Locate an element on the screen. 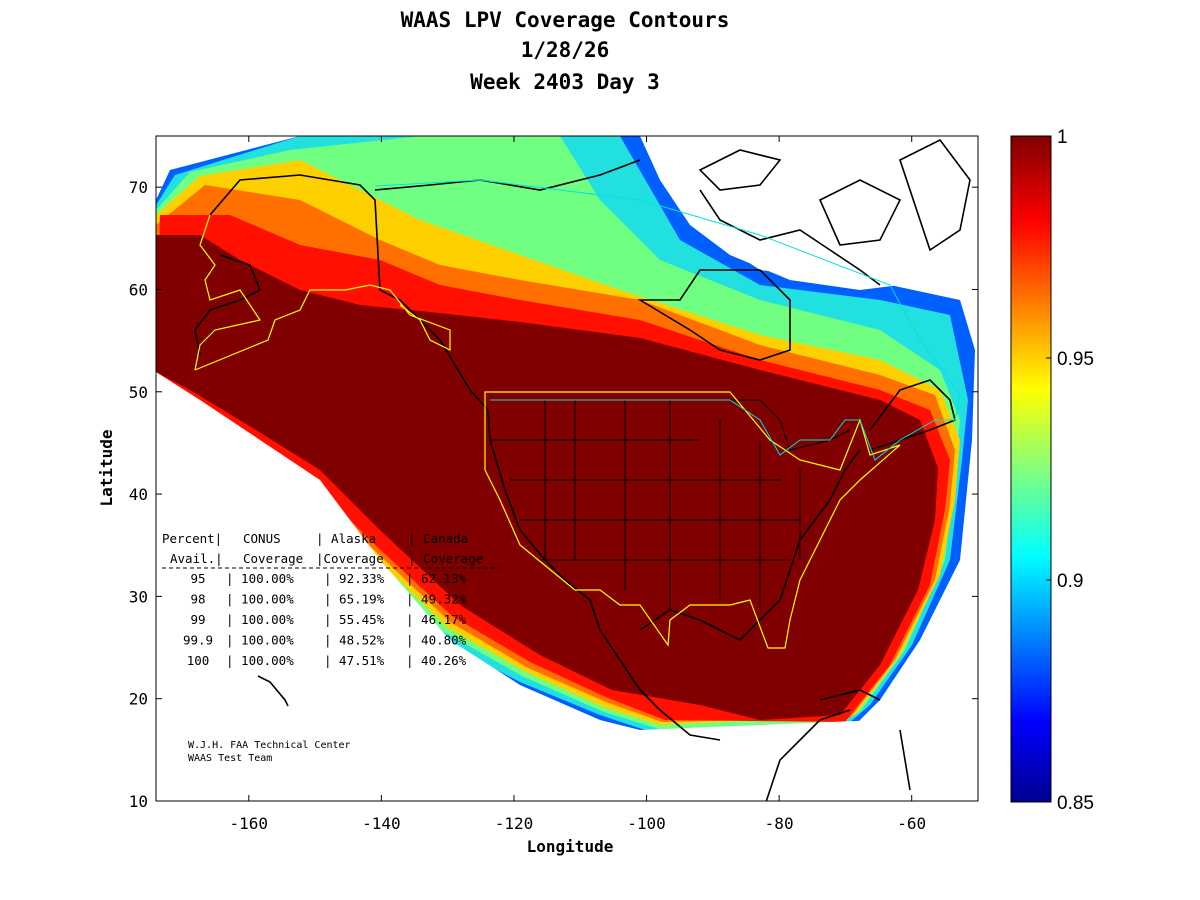 This screenshot has width=1200, height=900. x-tick-label: -60 is located at coordinates (911, 823).